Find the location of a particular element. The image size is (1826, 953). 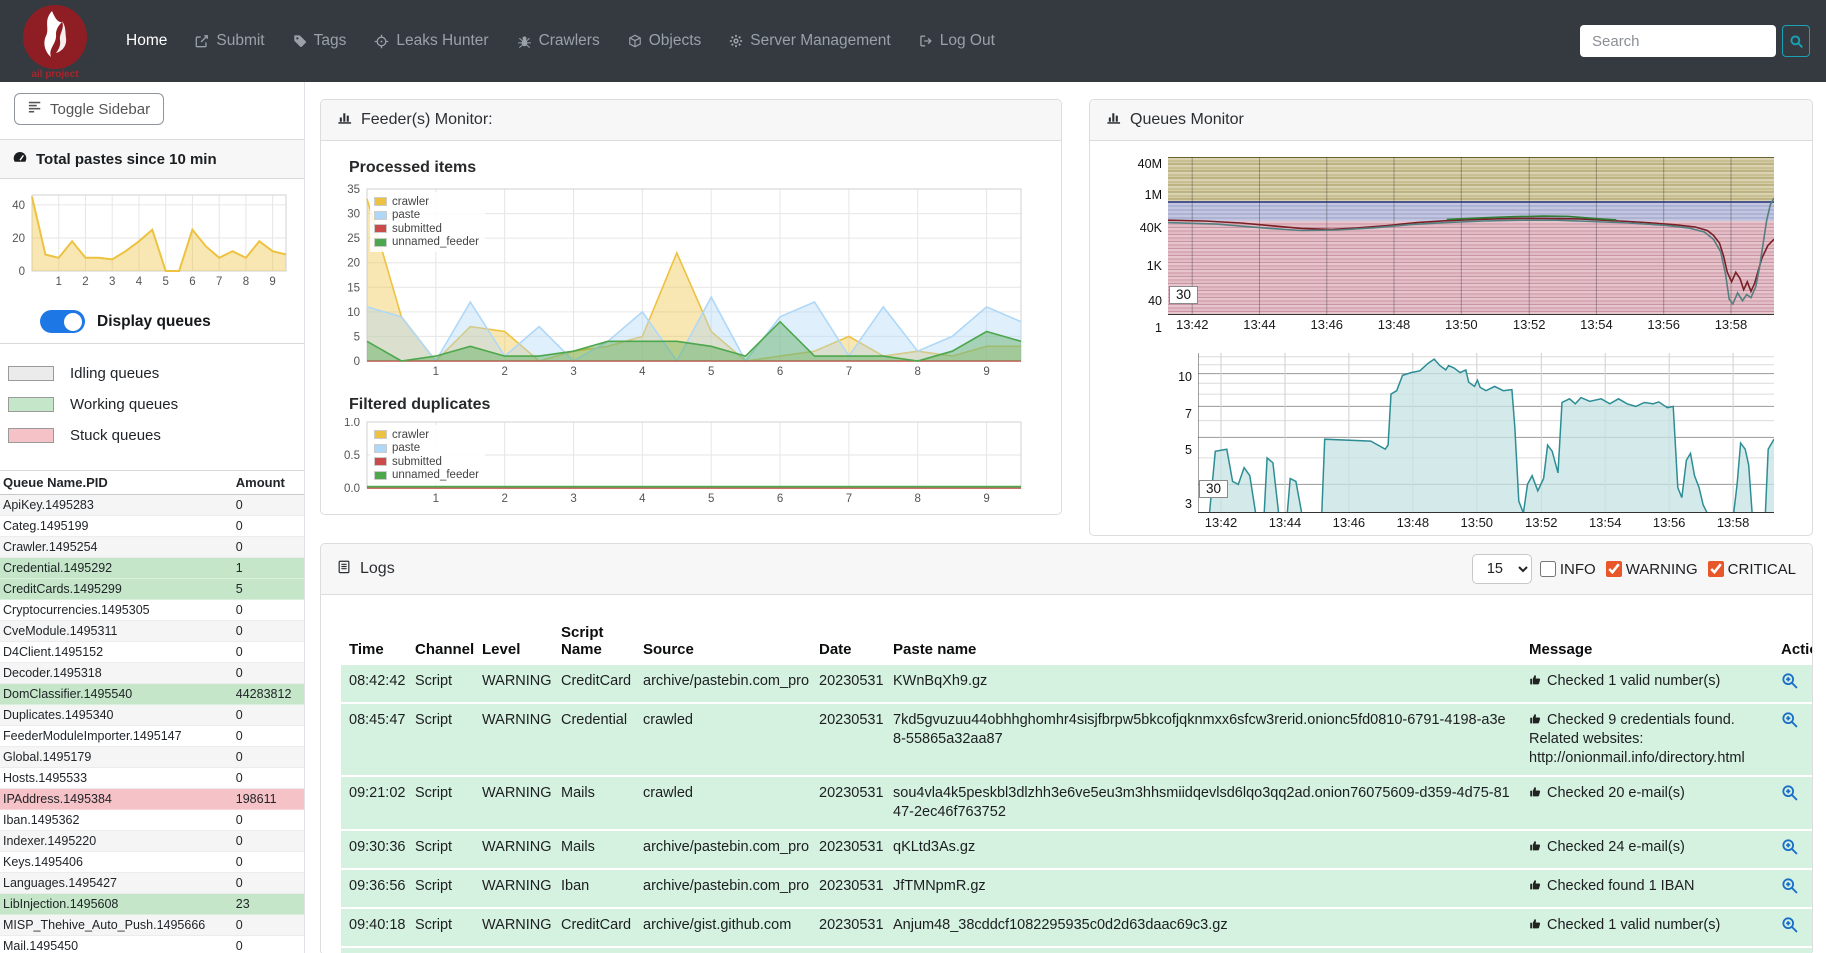

nav-item-leaks-hunter: Leaks Hunter is located at coordinates (431, 41).